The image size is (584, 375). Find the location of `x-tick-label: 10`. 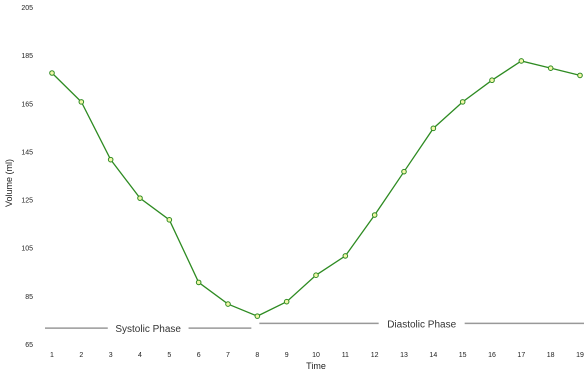

x-tick-label: 10 is located at coordinates (316, 355).